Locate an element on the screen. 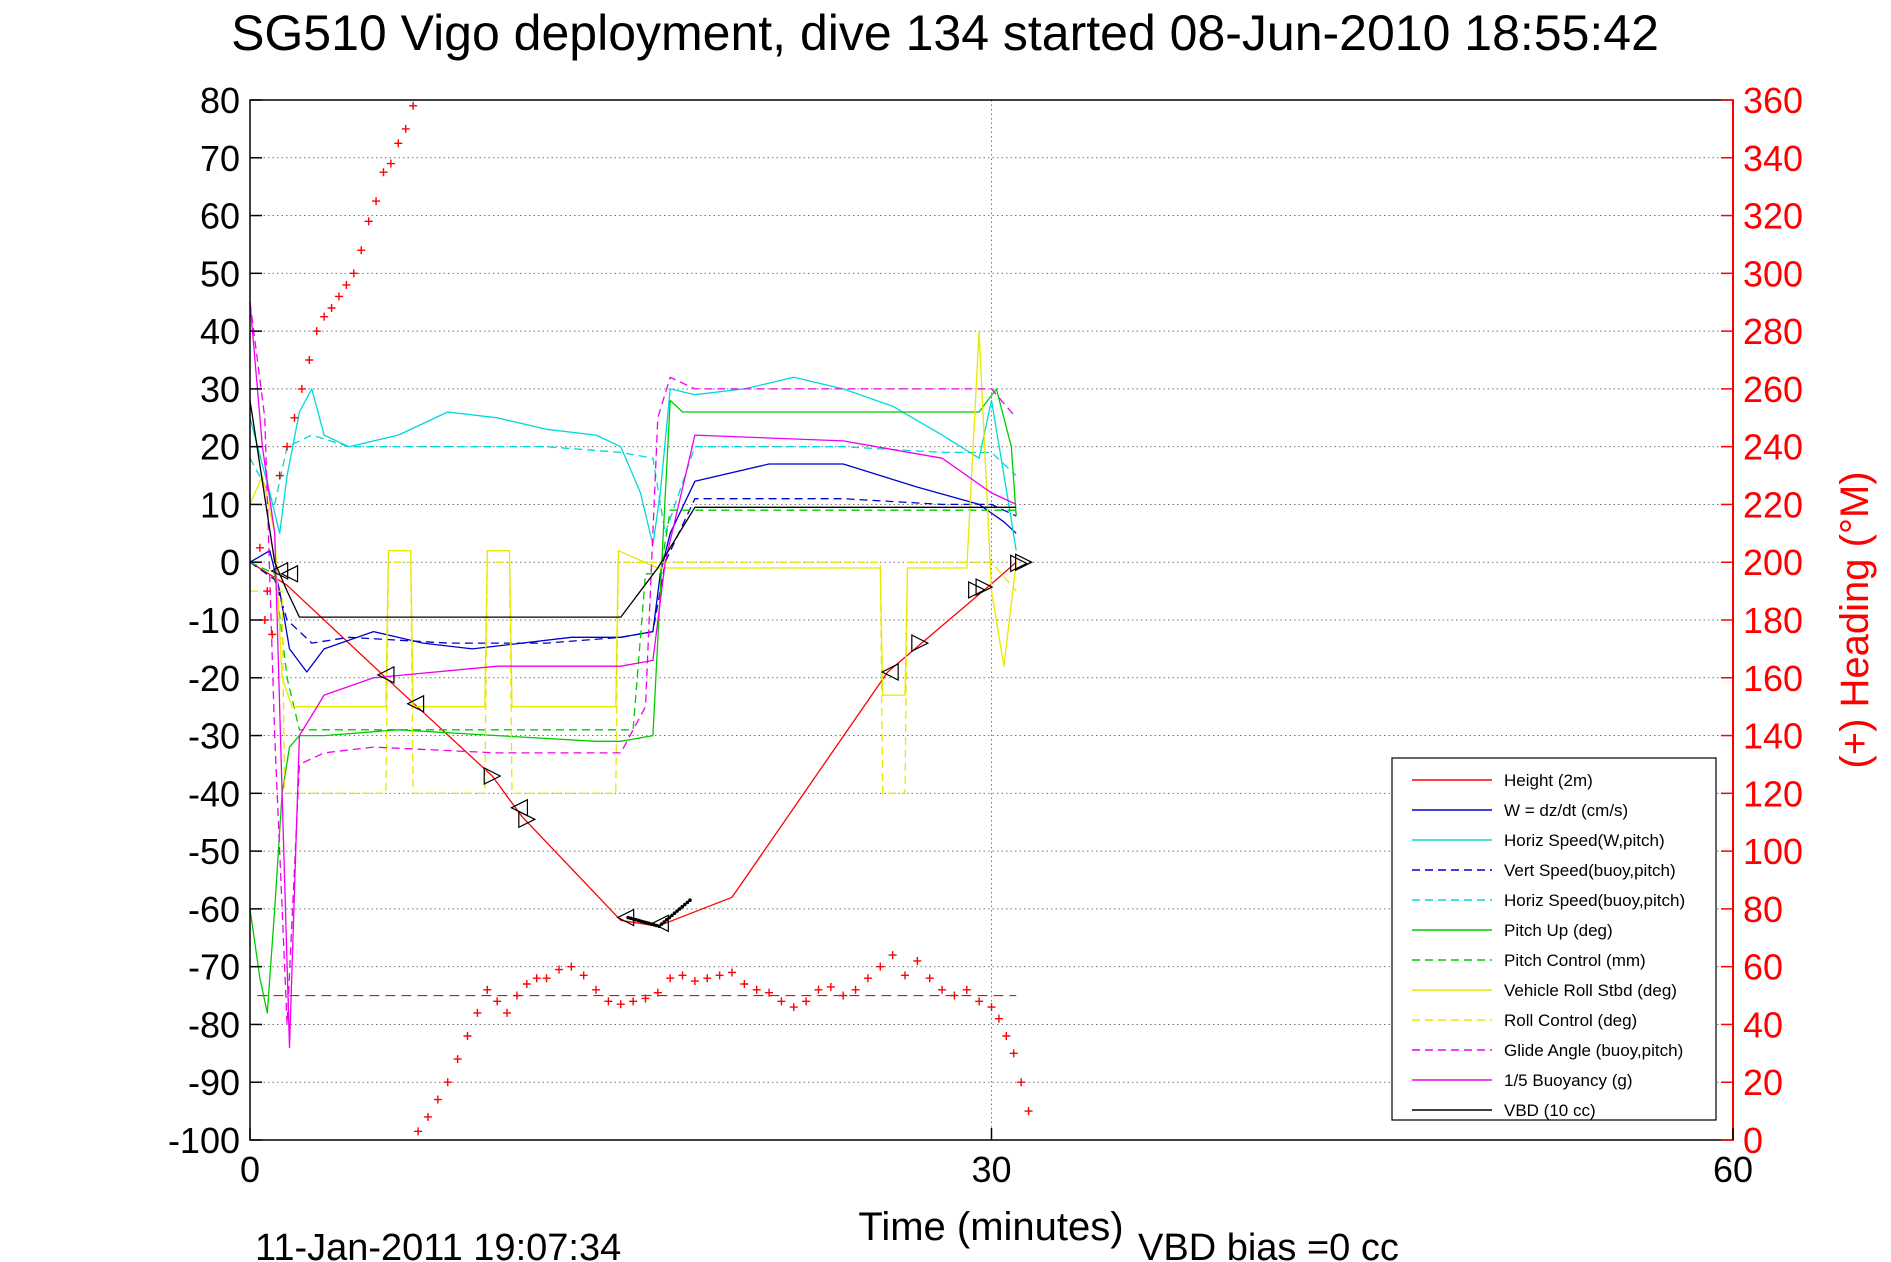  y-tick-label: -60 is located at coordinates (214, 909).